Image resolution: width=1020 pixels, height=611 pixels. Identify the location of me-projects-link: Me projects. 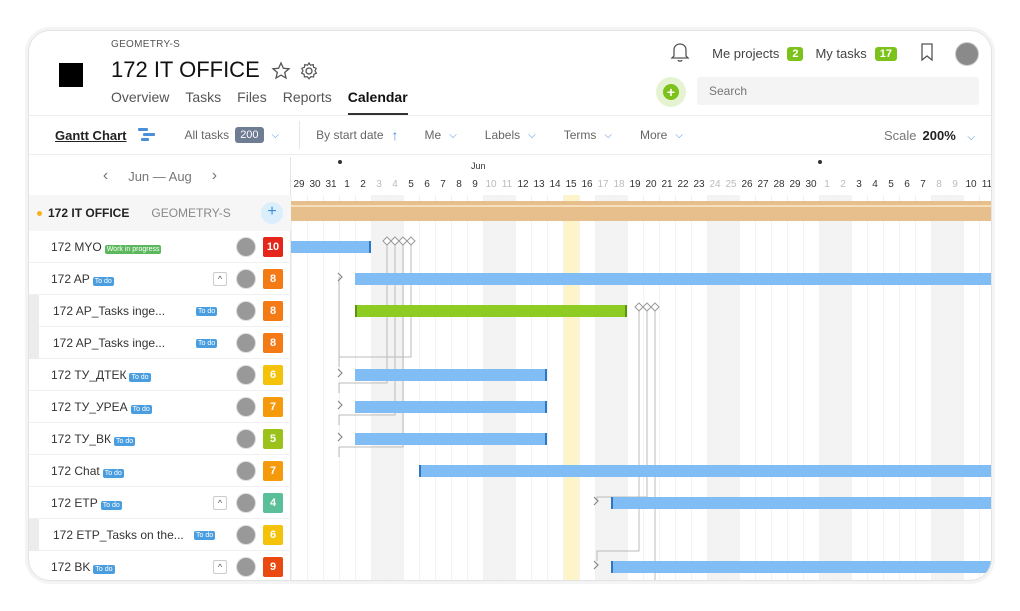
(746, 53).